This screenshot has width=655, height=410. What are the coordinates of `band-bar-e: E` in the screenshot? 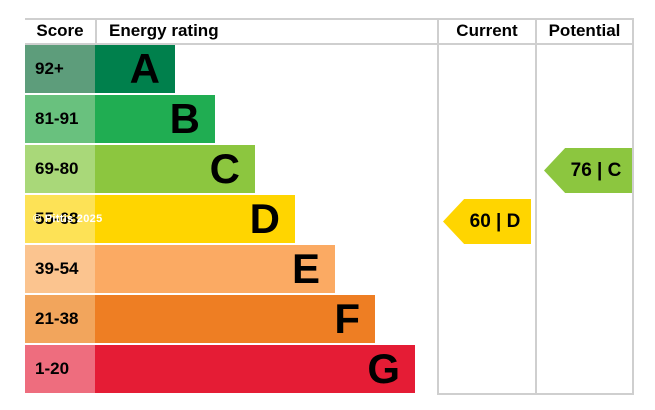 It's located at (215, 269).